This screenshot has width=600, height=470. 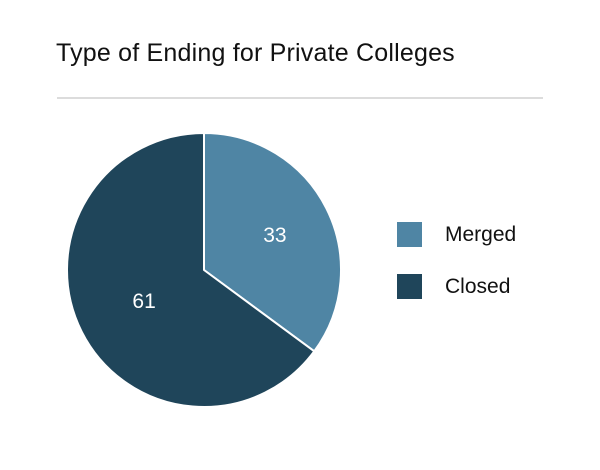 I want to click on legend-item-merged: Merged, so click(x=456, y=234).